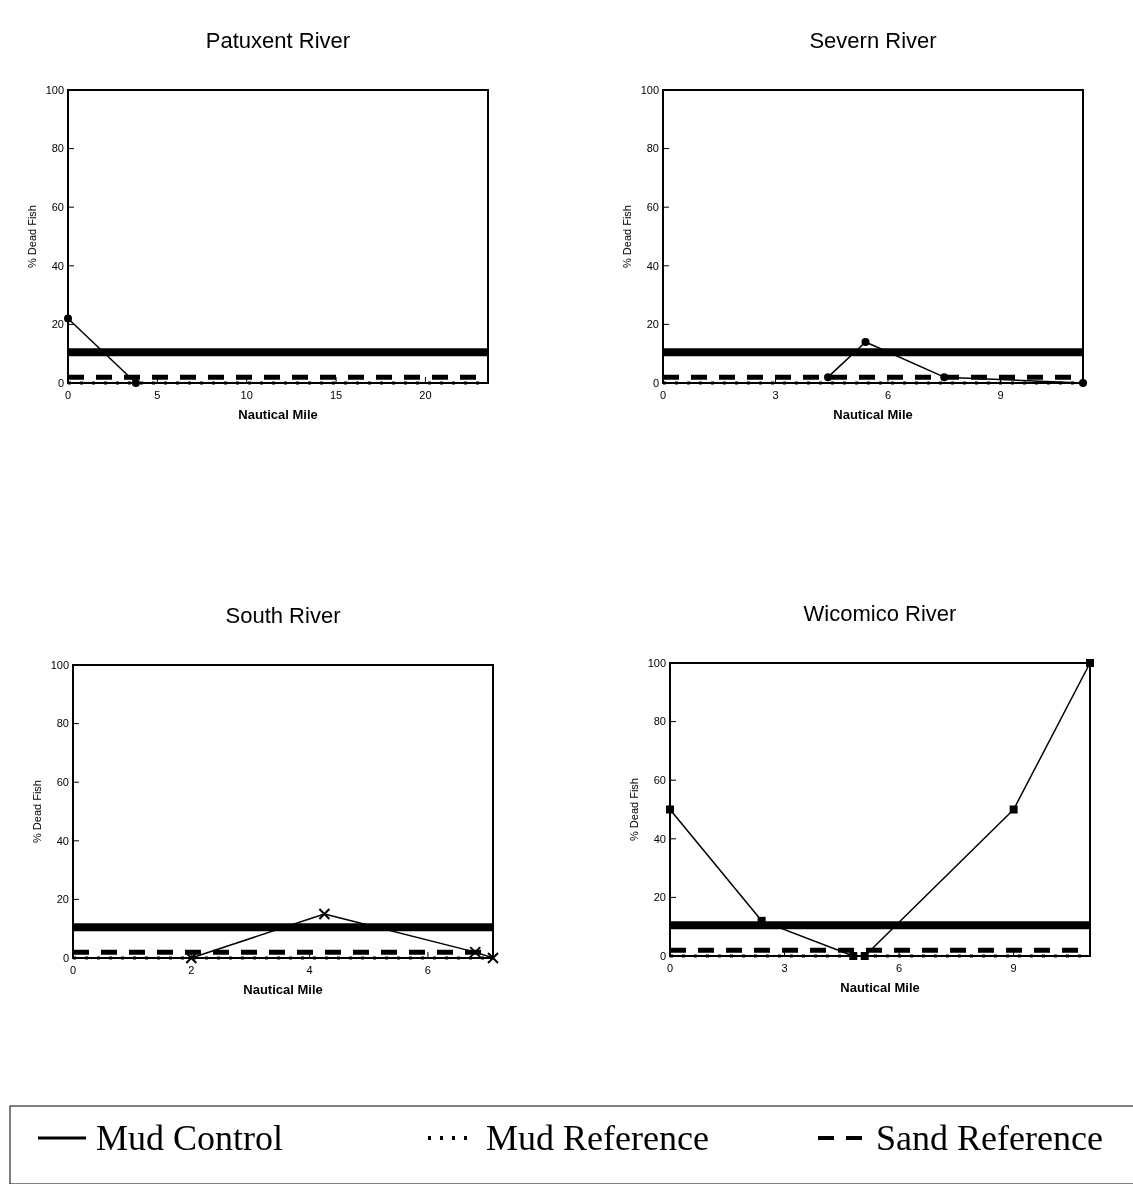 This screenshot has width=1133, height=1184. I want to click on x-tick-label: 15, so click(336, 395).